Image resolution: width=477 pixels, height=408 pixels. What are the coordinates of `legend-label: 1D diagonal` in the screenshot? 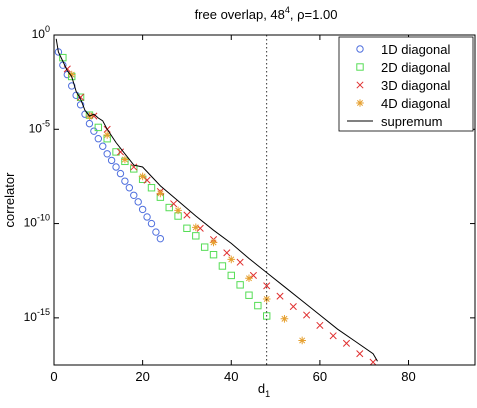 It's located at (415, 49).